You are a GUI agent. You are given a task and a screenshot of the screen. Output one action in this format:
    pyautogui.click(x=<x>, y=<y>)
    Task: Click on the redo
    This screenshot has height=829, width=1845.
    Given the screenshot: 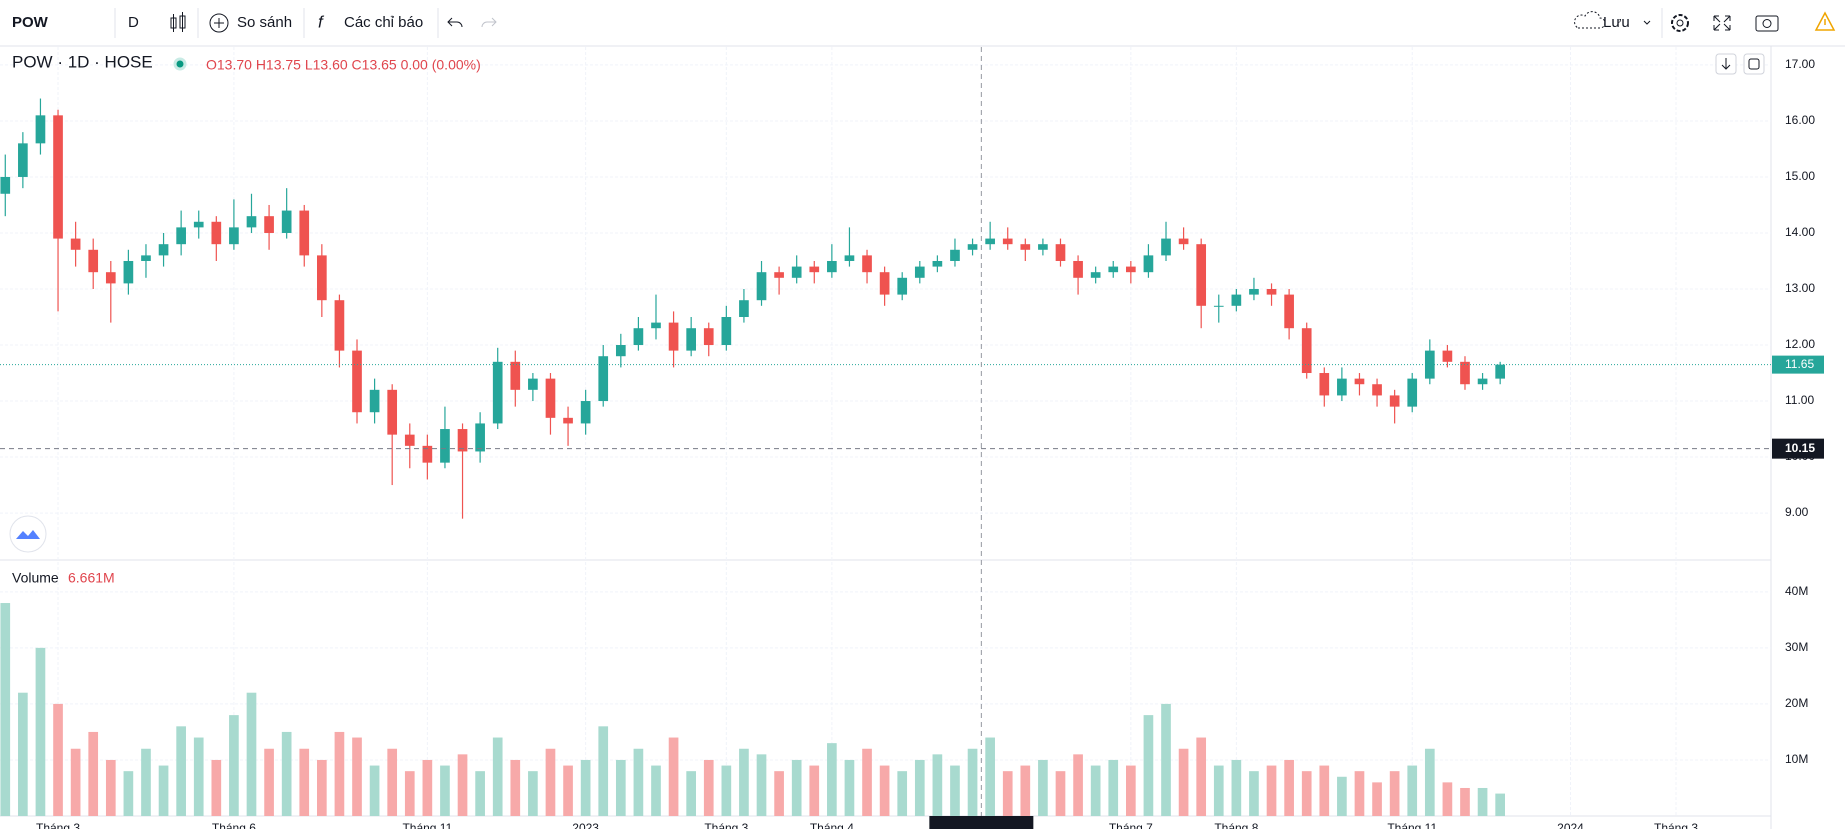 What is the action you would take?
    pyautogui.click(x=489, y=22)
    